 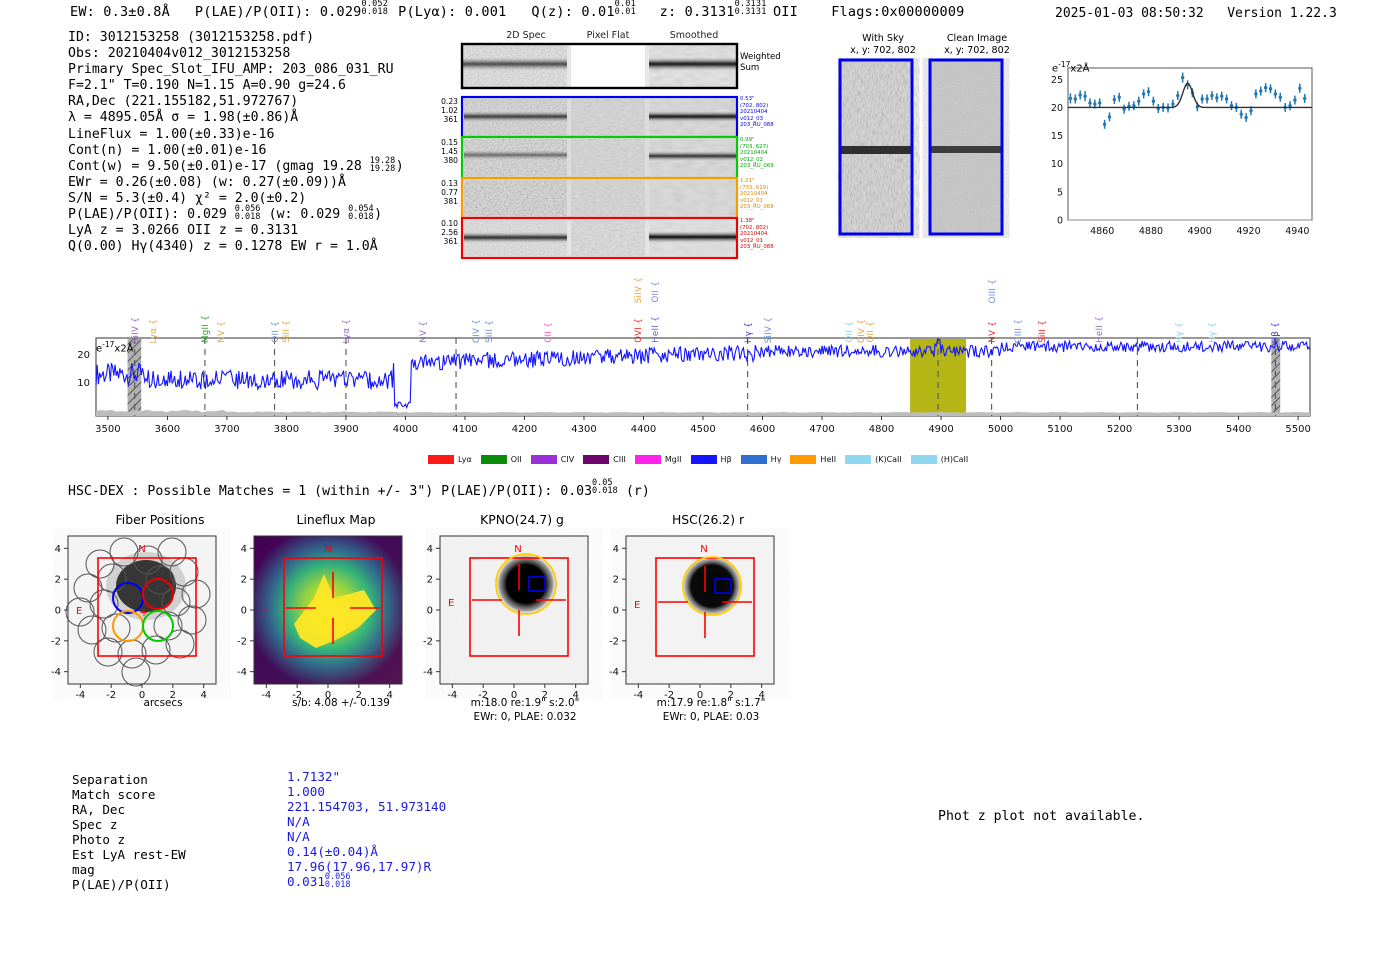 I want to click on lineid-siiv-11: SiIV {, so click(x=638, y=289).